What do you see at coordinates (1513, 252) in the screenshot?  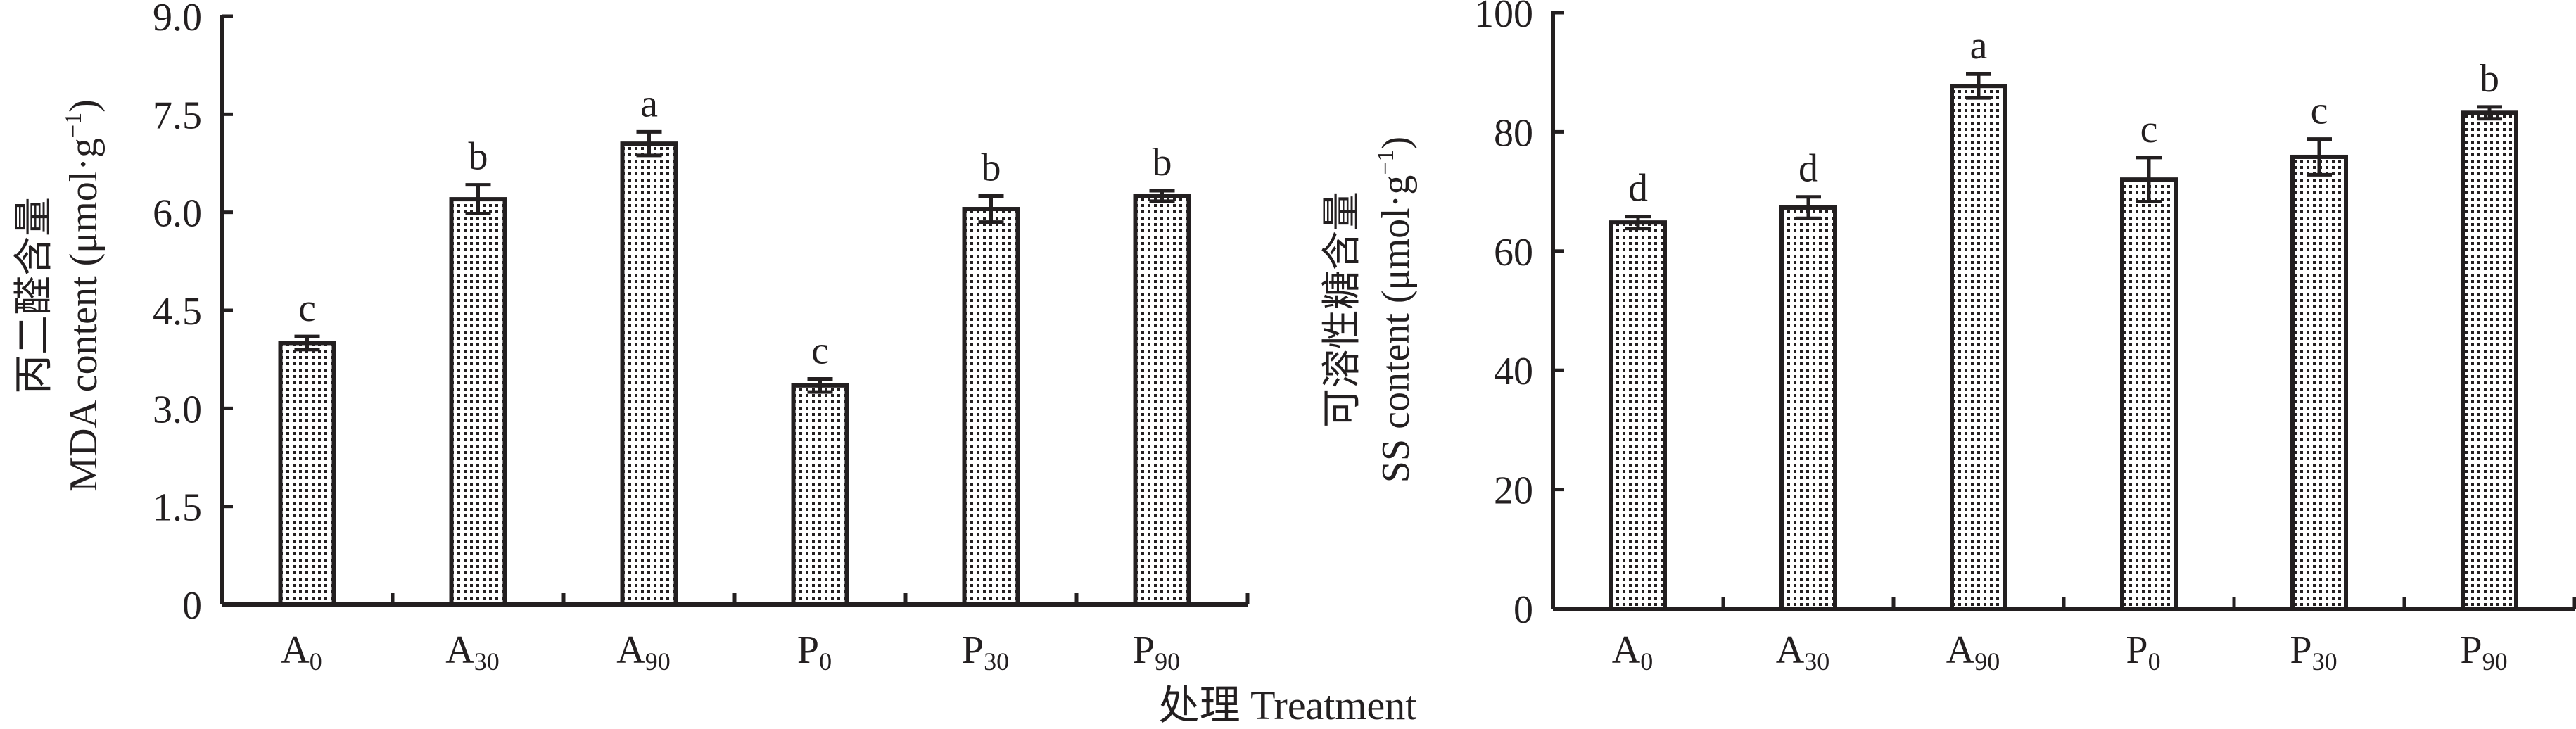 I see `y-tick-label: 60` at bounding box center [1513, 252].